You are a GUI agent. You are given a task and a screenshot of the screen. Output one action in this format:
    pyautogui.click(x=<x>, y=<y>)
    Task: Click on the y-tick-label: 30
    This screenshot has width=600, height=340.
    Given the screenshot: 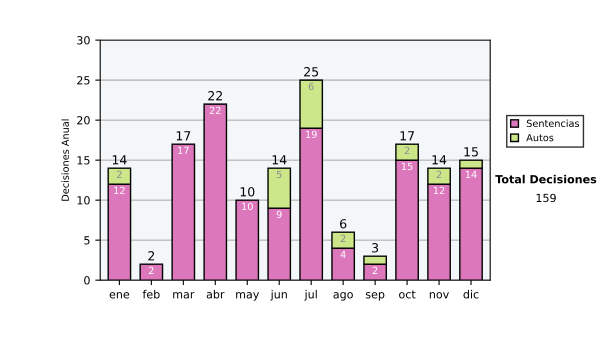 What is the action you would take?
    pyautogui.click(x=83, y=40)
    